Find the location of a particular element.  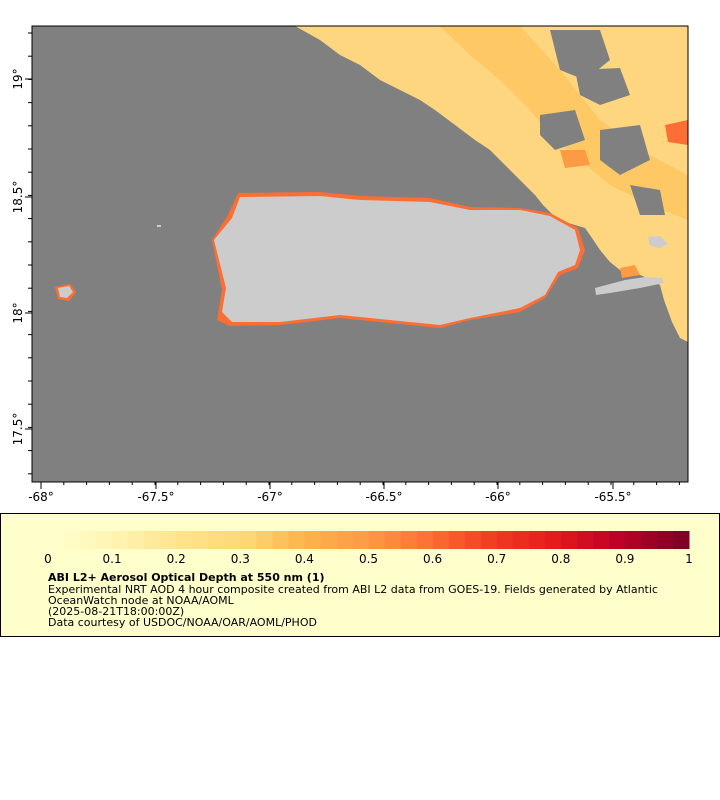

colorbar-tick-label: 1 is located at coordinates (689, 559).